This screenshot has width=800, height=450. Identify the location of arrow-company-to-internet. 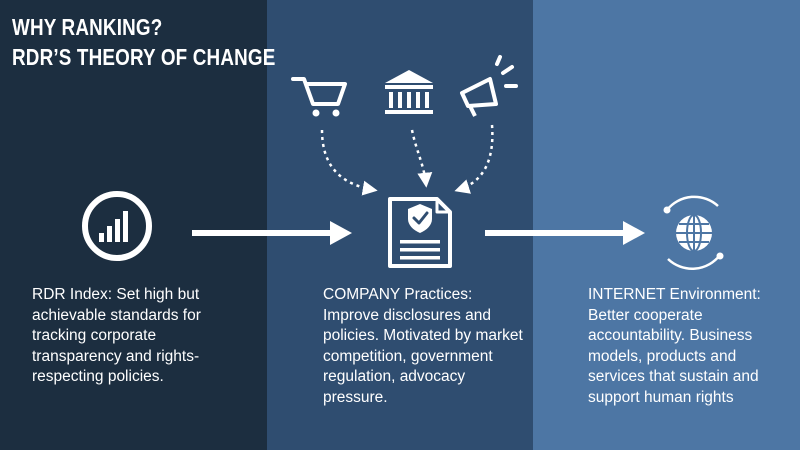
(565, 233).